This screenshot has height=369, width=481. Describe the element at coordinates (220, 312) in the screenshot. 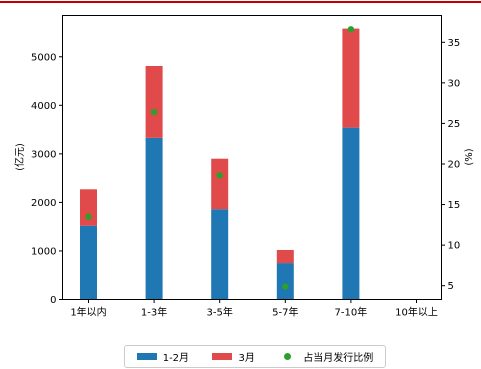

I see `x-tick-label-2: 3-5年` at that location.